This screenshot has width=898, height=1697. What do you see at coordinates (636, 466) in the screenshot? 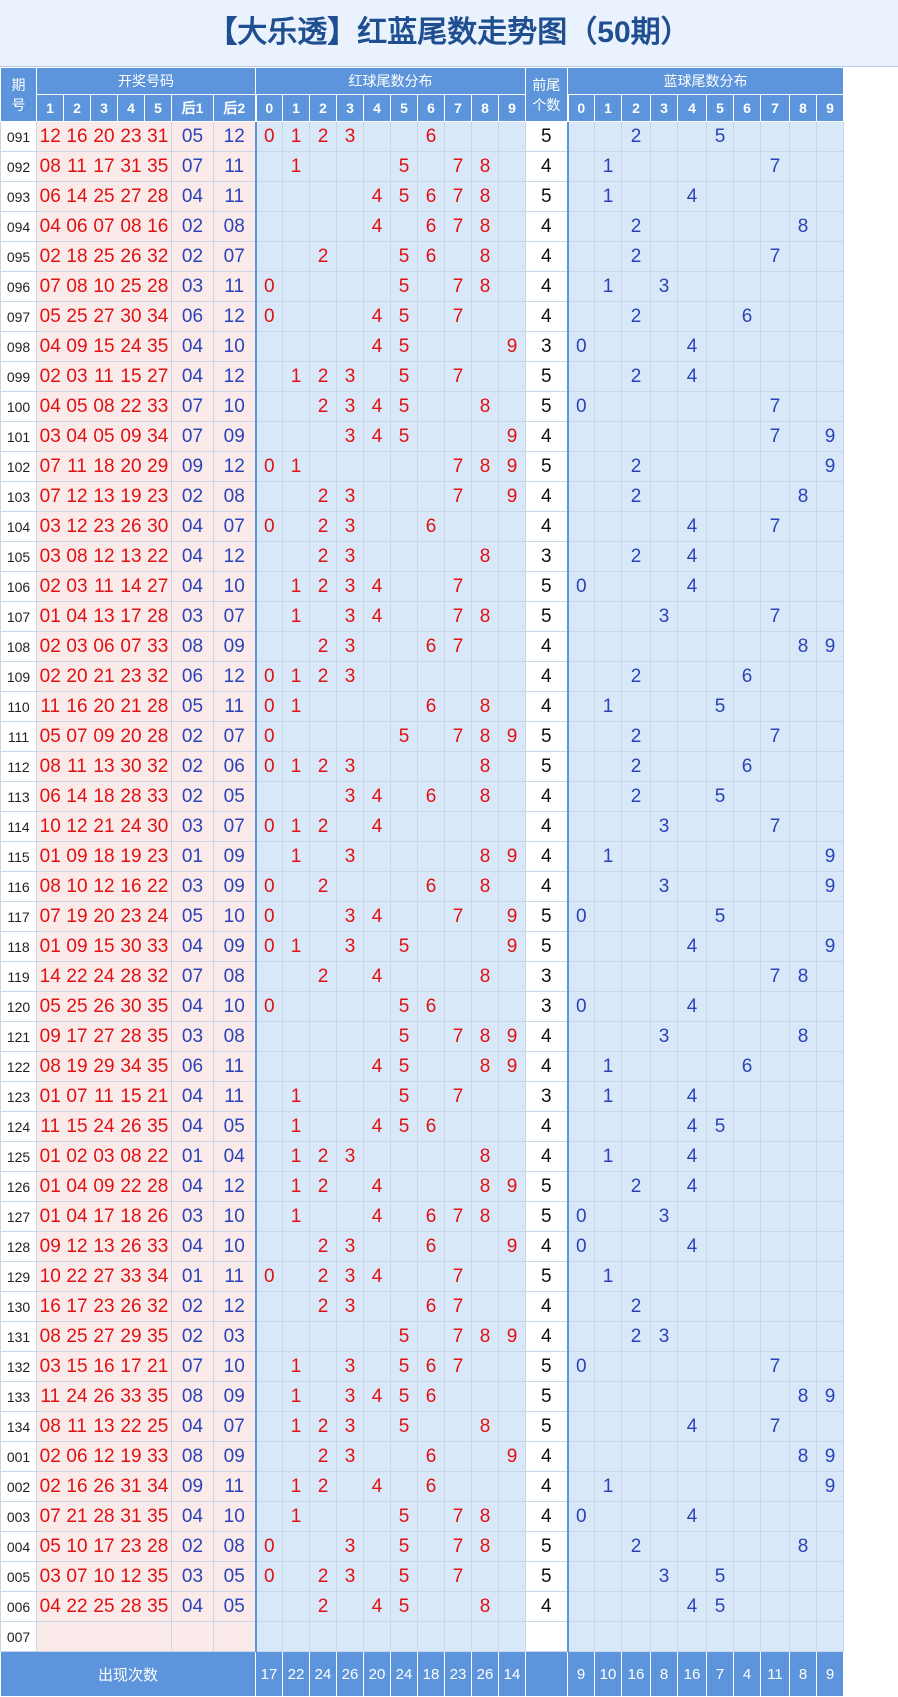
I see `blue-tail-cell: 2` at bounding box center [636, 466].